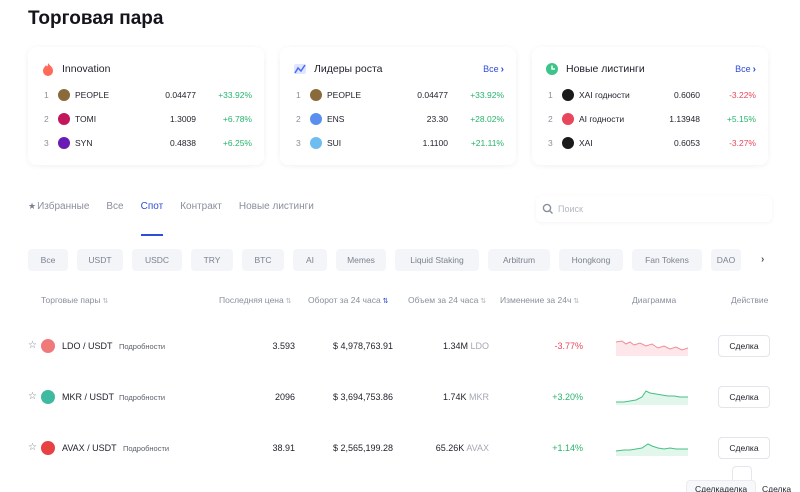  What do you see at coordinates (487, 143) in the screenshot?
I see `change: +21.11%` at bounding box center [487, 143].